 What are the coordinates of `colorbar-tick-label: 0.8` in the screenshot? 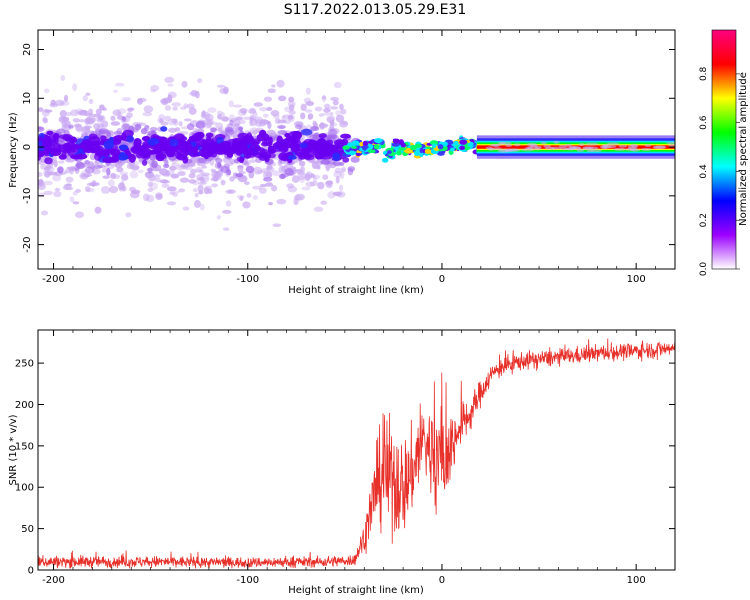 It's located at (704, 73).